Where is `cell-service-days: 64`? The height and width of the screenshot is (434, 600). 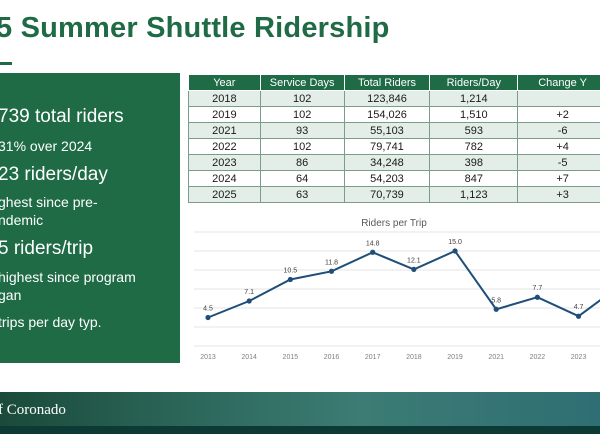
cell-service-days: 64 is located at coordinates (302, 178).